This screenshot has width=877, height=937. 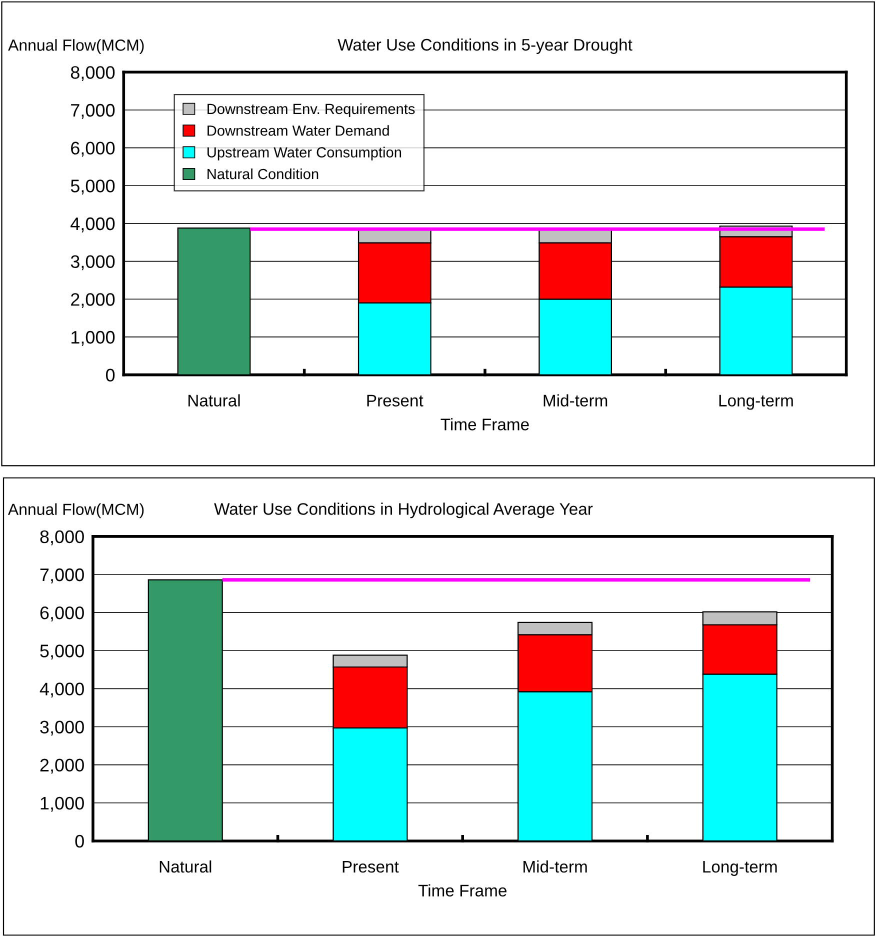 I want to click on legend-label: Upstream Water Consumption, so click(x=305, y=153).